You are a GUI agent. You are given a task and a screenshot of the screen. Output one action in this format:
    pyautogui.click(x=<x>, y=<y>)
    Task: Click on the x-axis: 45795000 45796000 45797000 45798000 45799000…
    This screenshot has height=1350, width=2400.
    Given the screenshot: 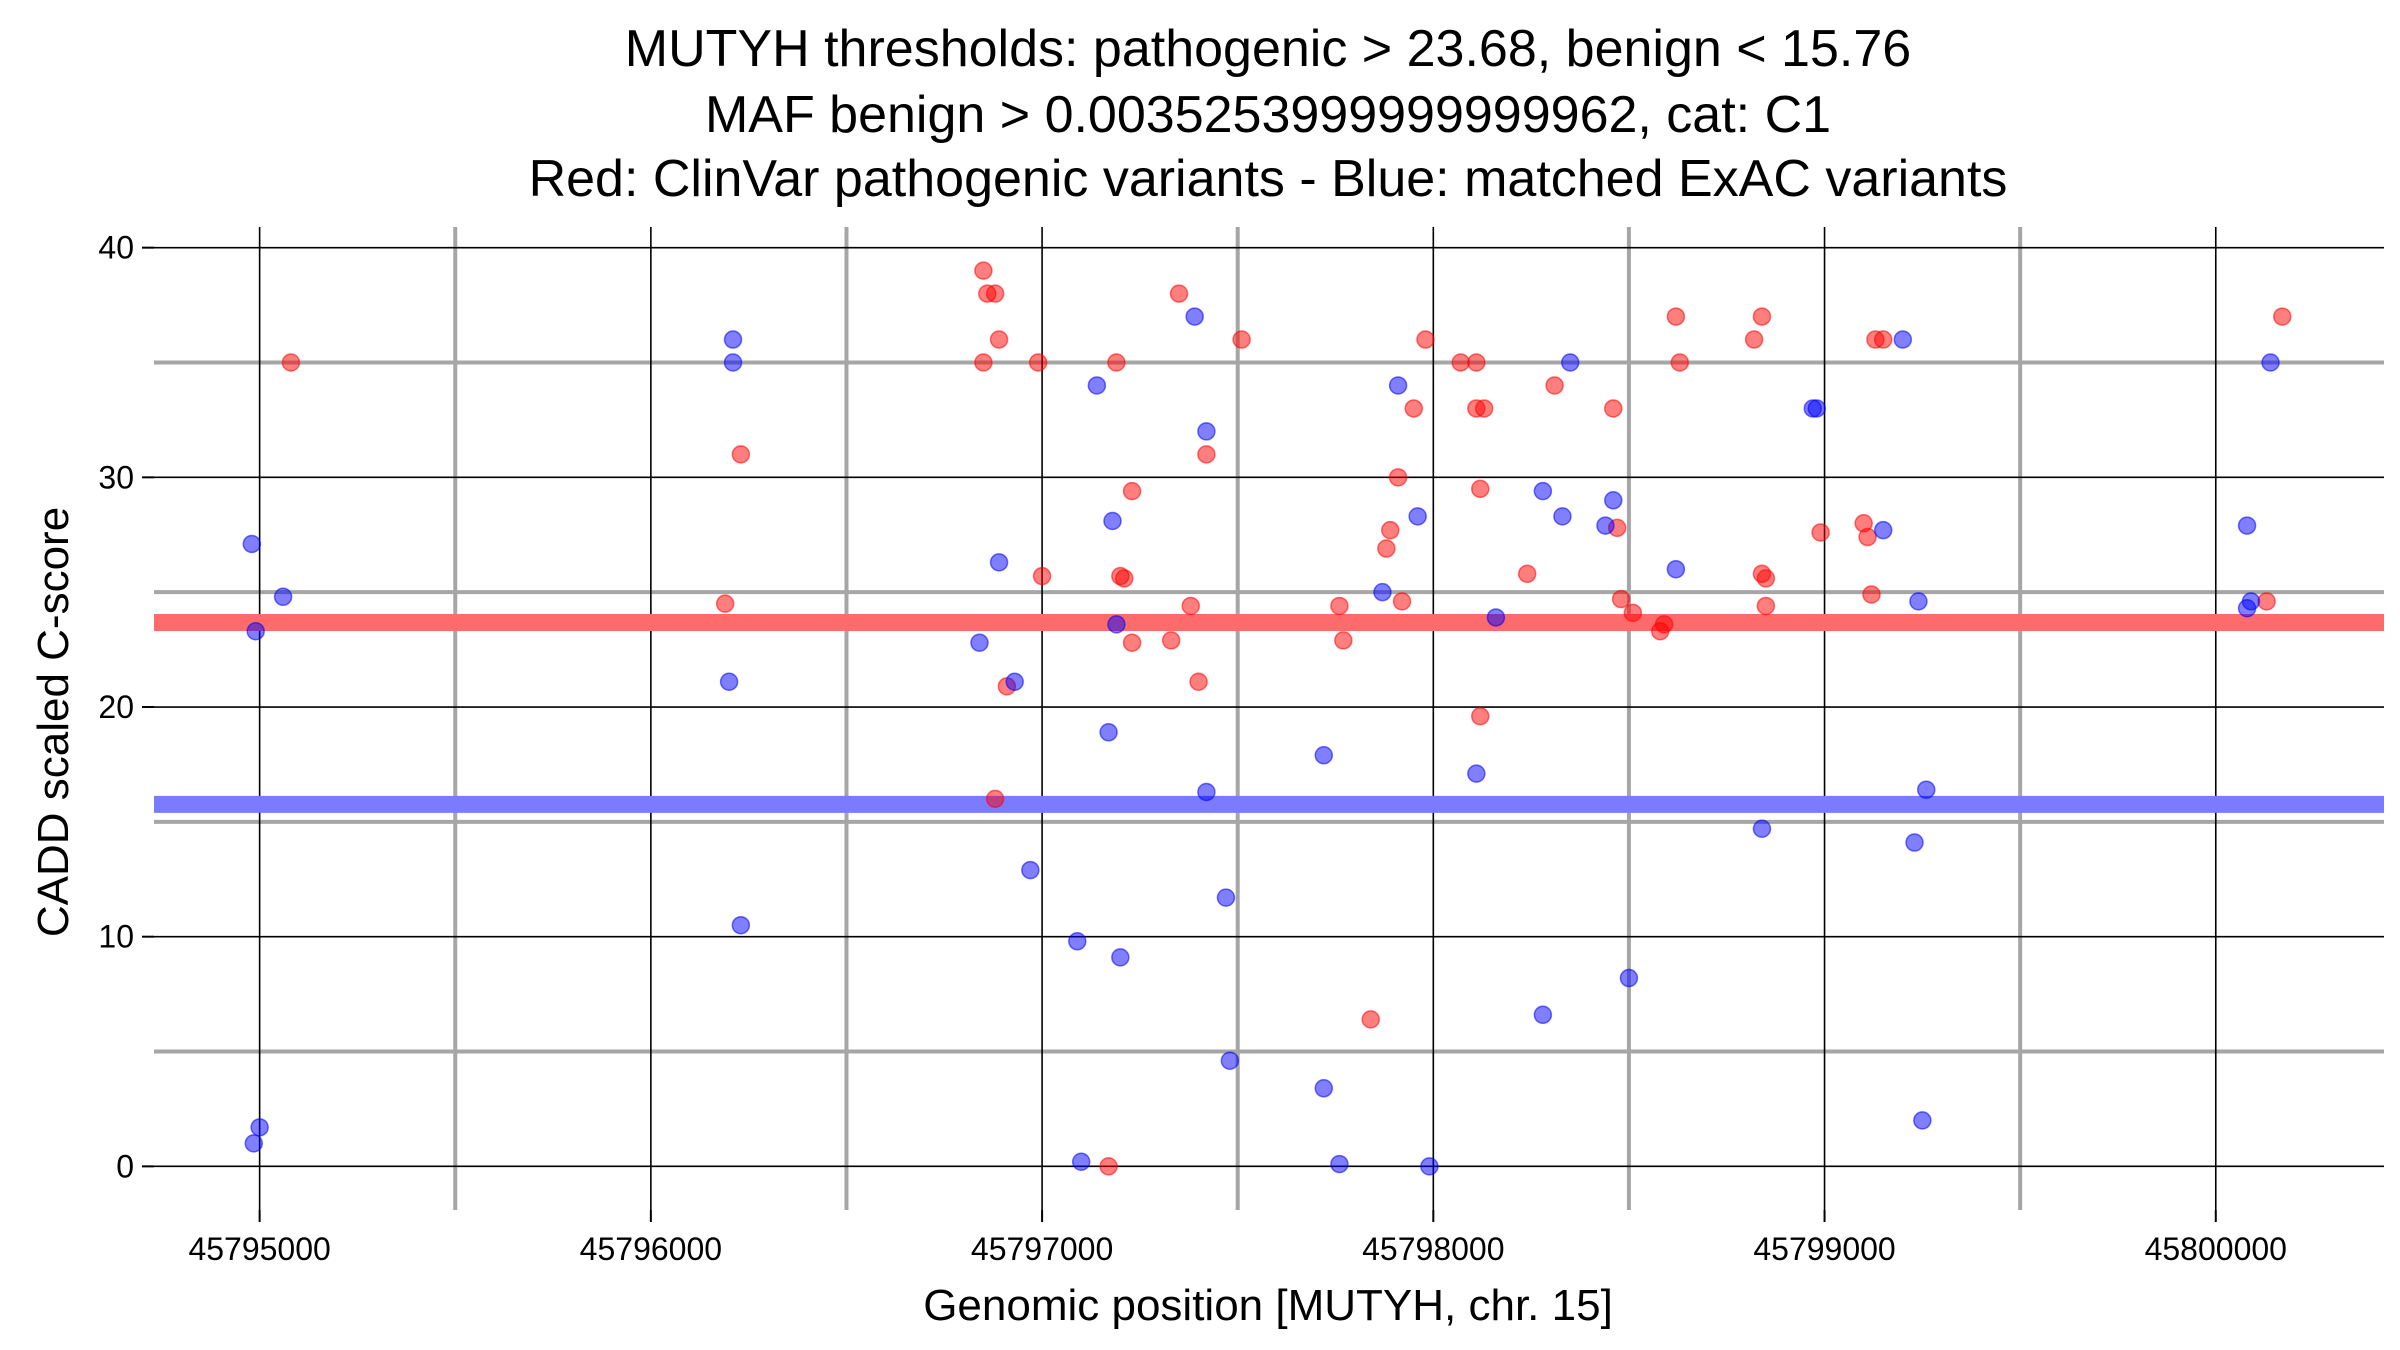 What is the action you would take?
    pyautogui.click(x=1237, y=1238)
    